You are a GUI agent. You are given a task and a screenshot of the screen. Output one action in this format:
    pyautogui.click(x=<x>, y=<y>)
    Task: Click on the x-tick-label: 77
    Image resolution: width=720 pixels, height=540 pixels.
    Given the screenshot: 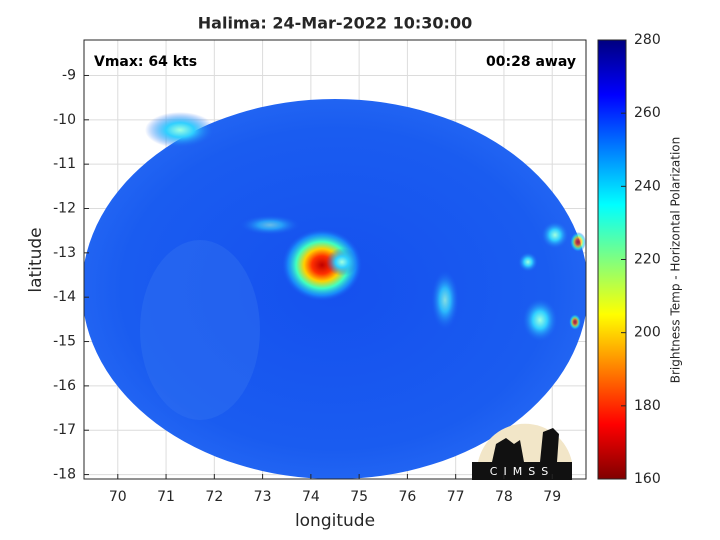 What is the action you would take?
    pyautogui.click(x=456, y=497)
    